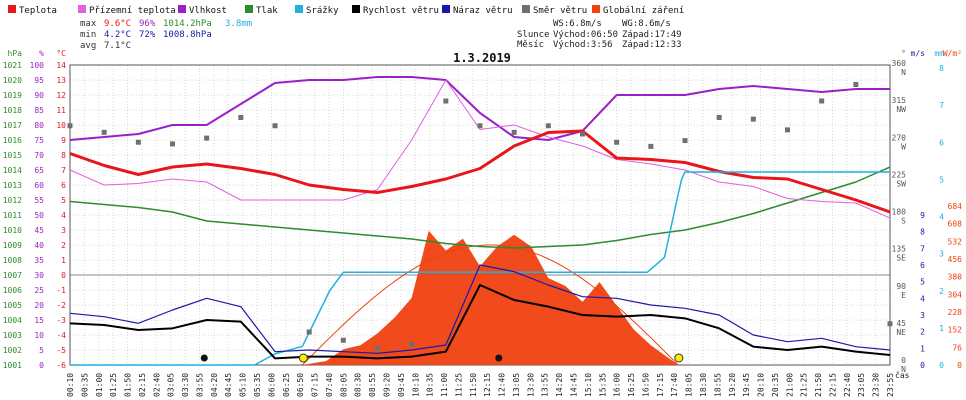  What do you see at coordinates (939, 53) in the screenshot?
I see `right-axis-unit: mm` at bounding box center [939, 53].